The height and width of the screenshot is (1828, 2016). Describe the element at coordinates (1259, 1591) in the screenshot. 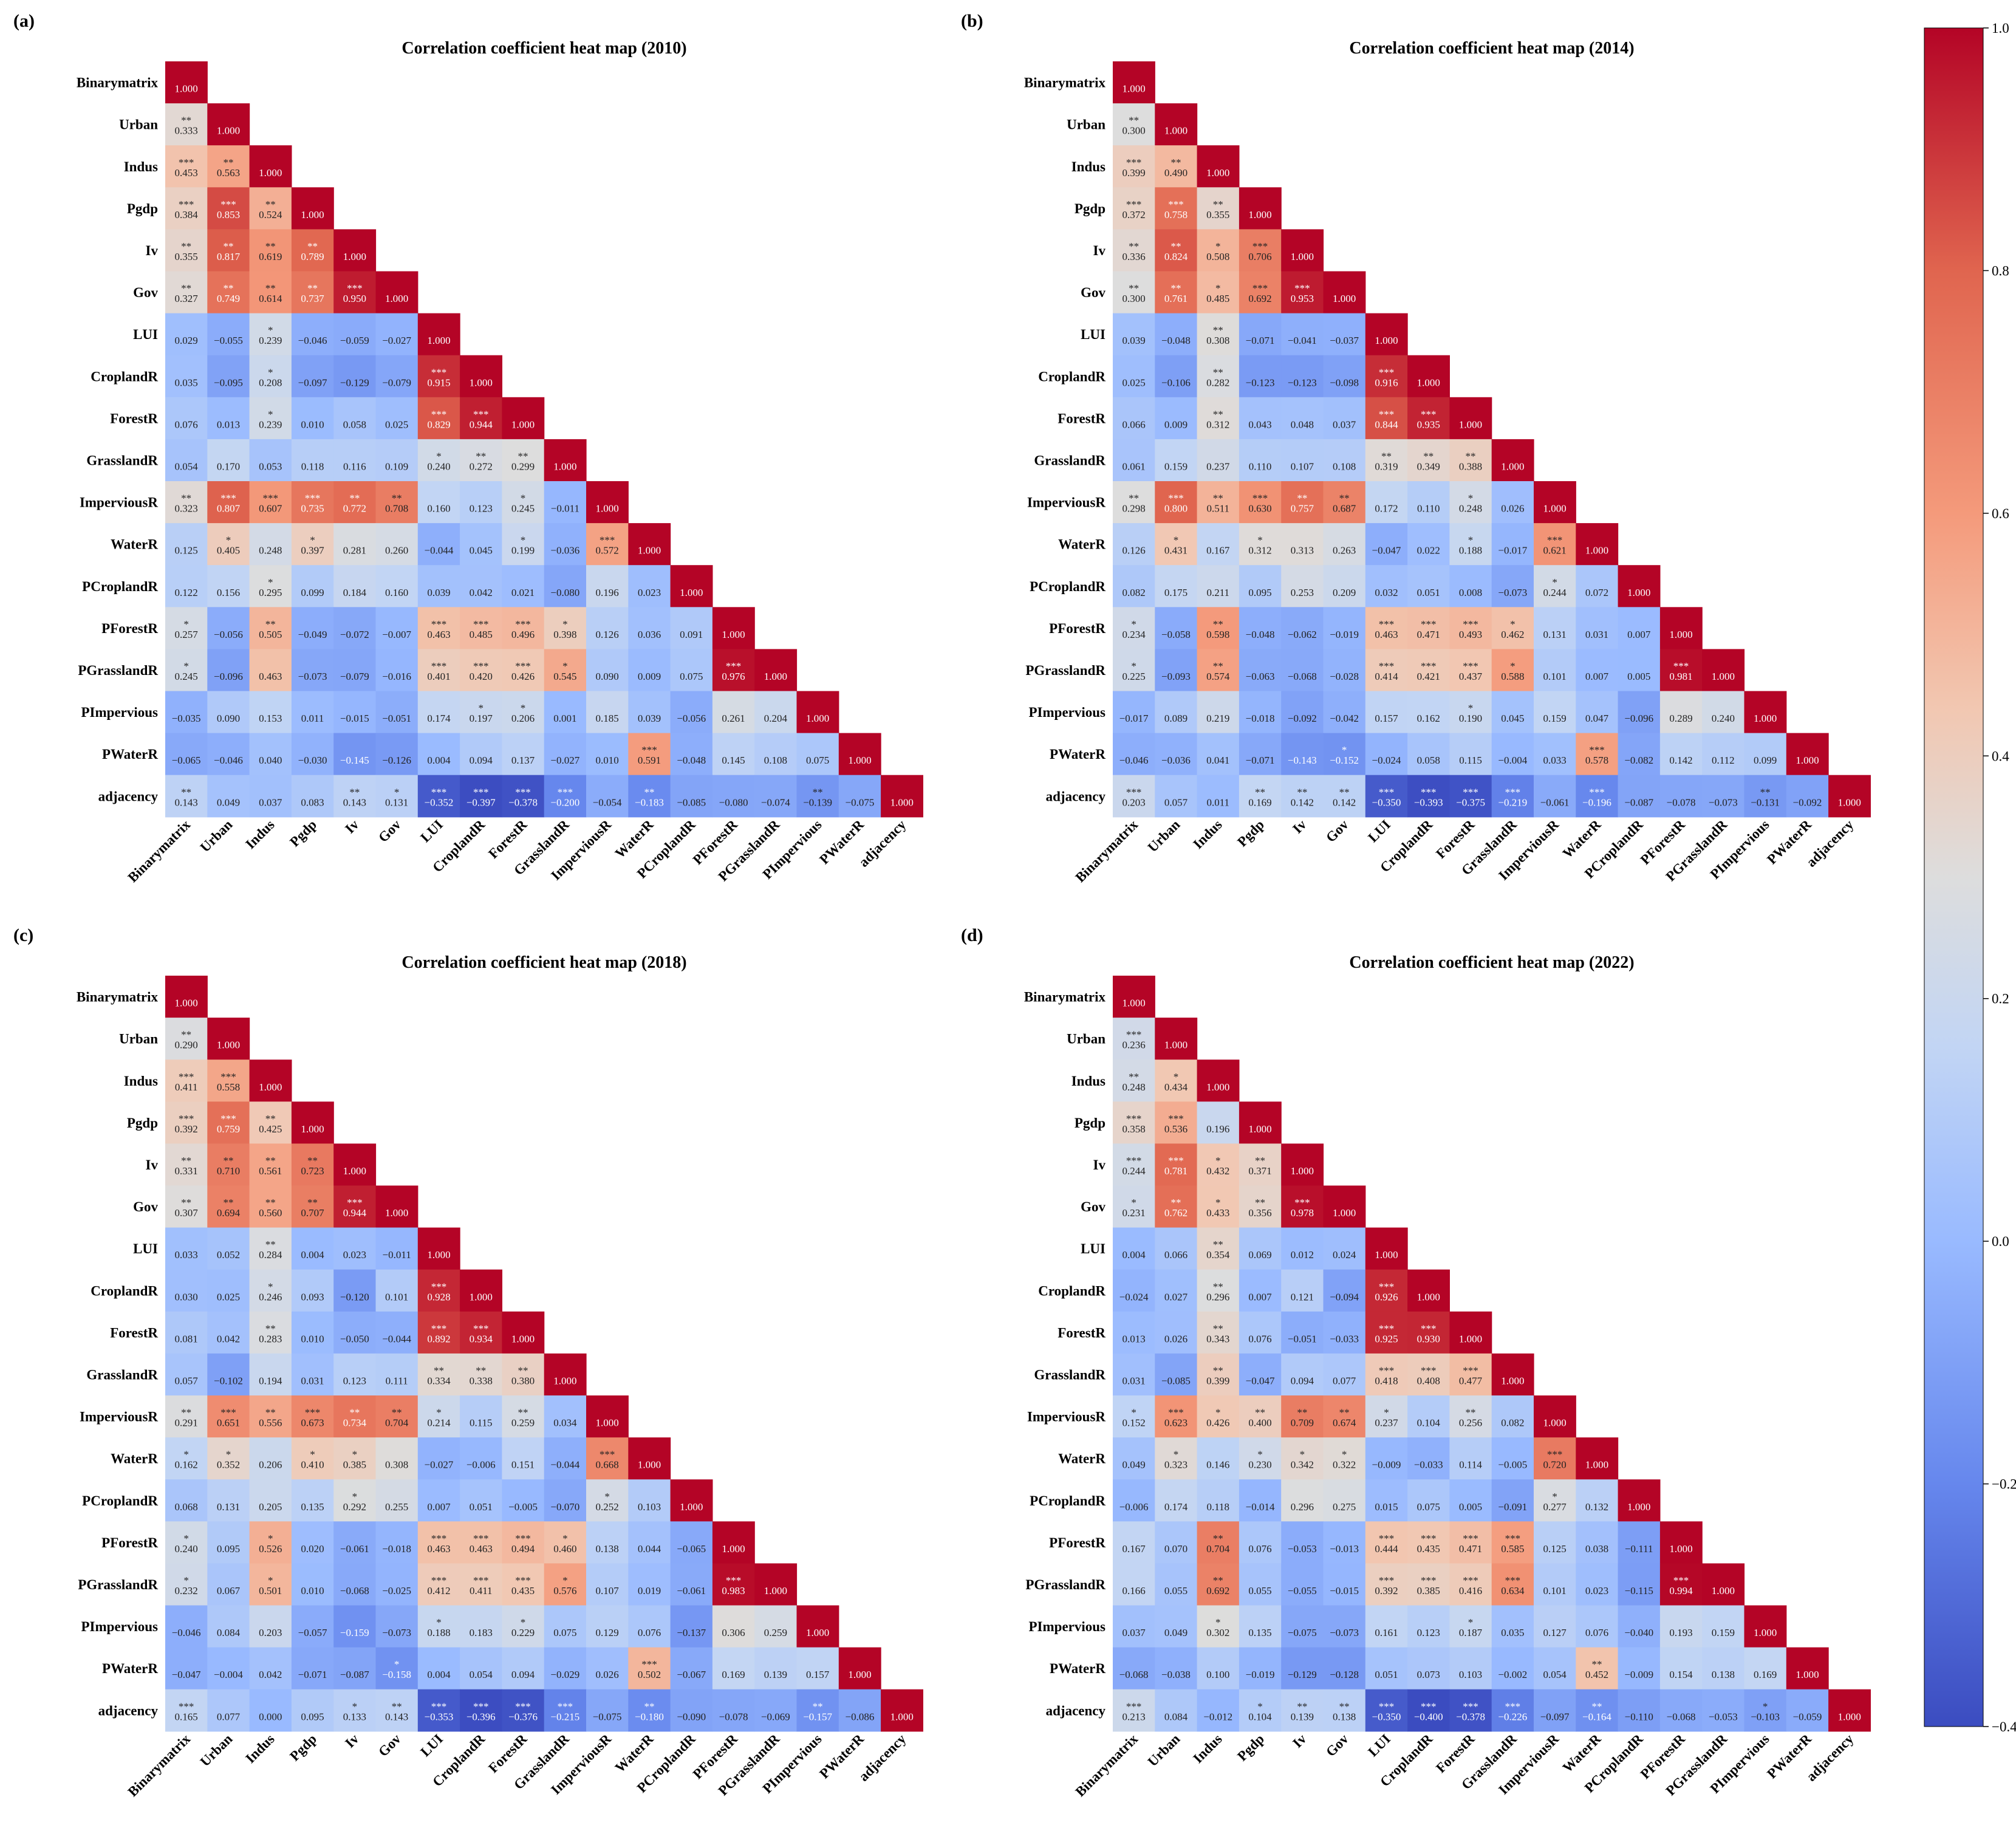

I see `cell-value: 0.055` at that location.